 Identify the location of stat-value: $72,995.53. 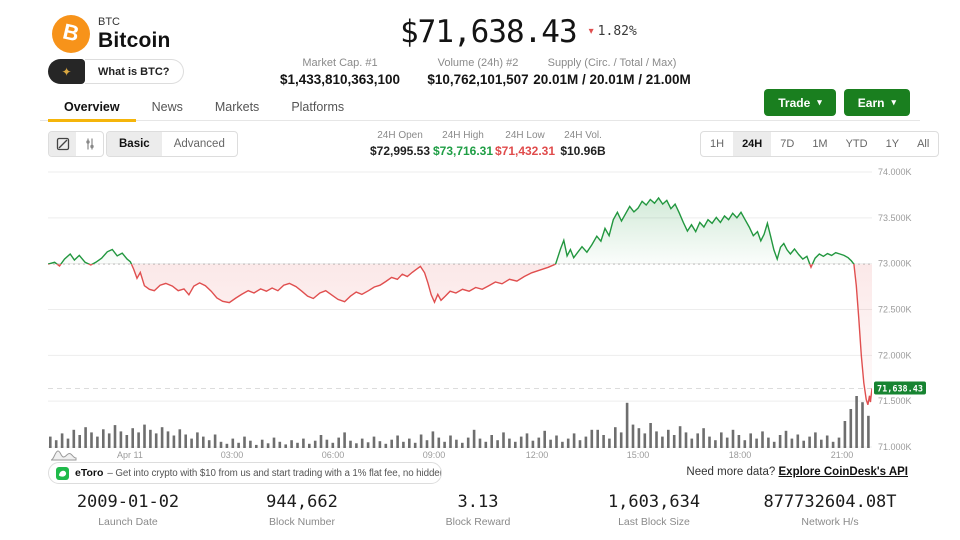
(400, 151).